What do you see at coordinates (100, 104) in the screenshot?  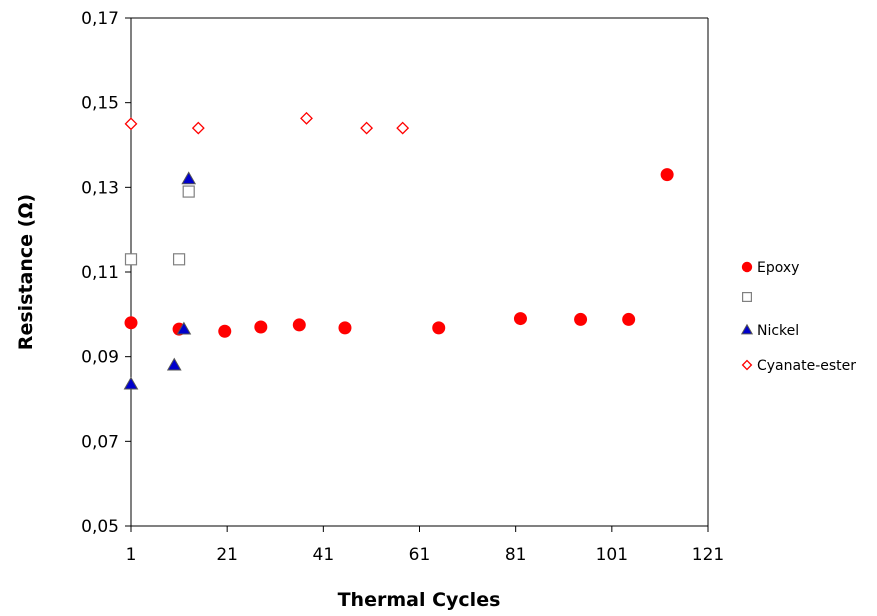 I see `y-tick-label: 0,15` at bounding box center [100, 104].